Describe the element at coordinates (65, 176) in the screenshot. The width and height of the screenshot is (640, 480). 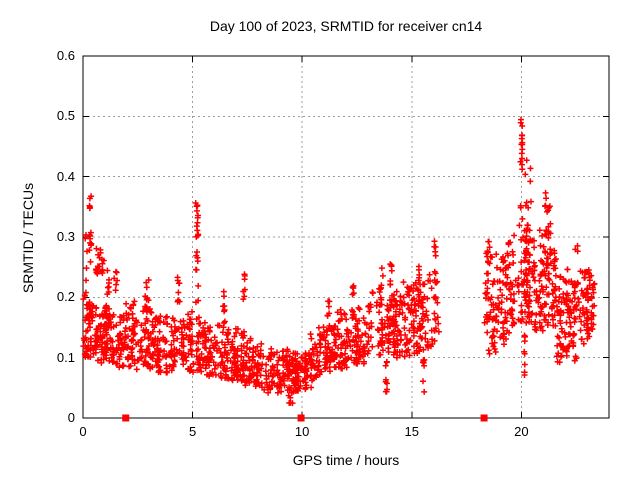
I see `y-tick-label: 0.4` at that location.